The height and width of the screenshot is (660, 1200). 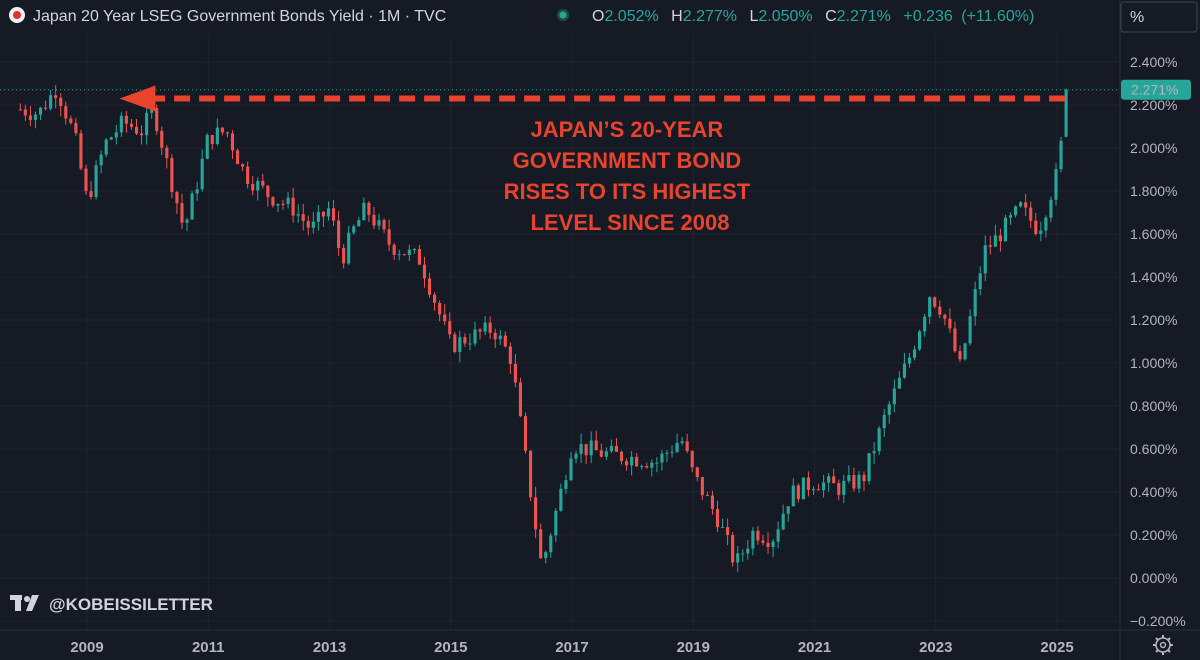 What do you see at coordinates (1137, 17) in the screenshot?
I see `unit-button-label: %` at bounding box center [1137, 17].